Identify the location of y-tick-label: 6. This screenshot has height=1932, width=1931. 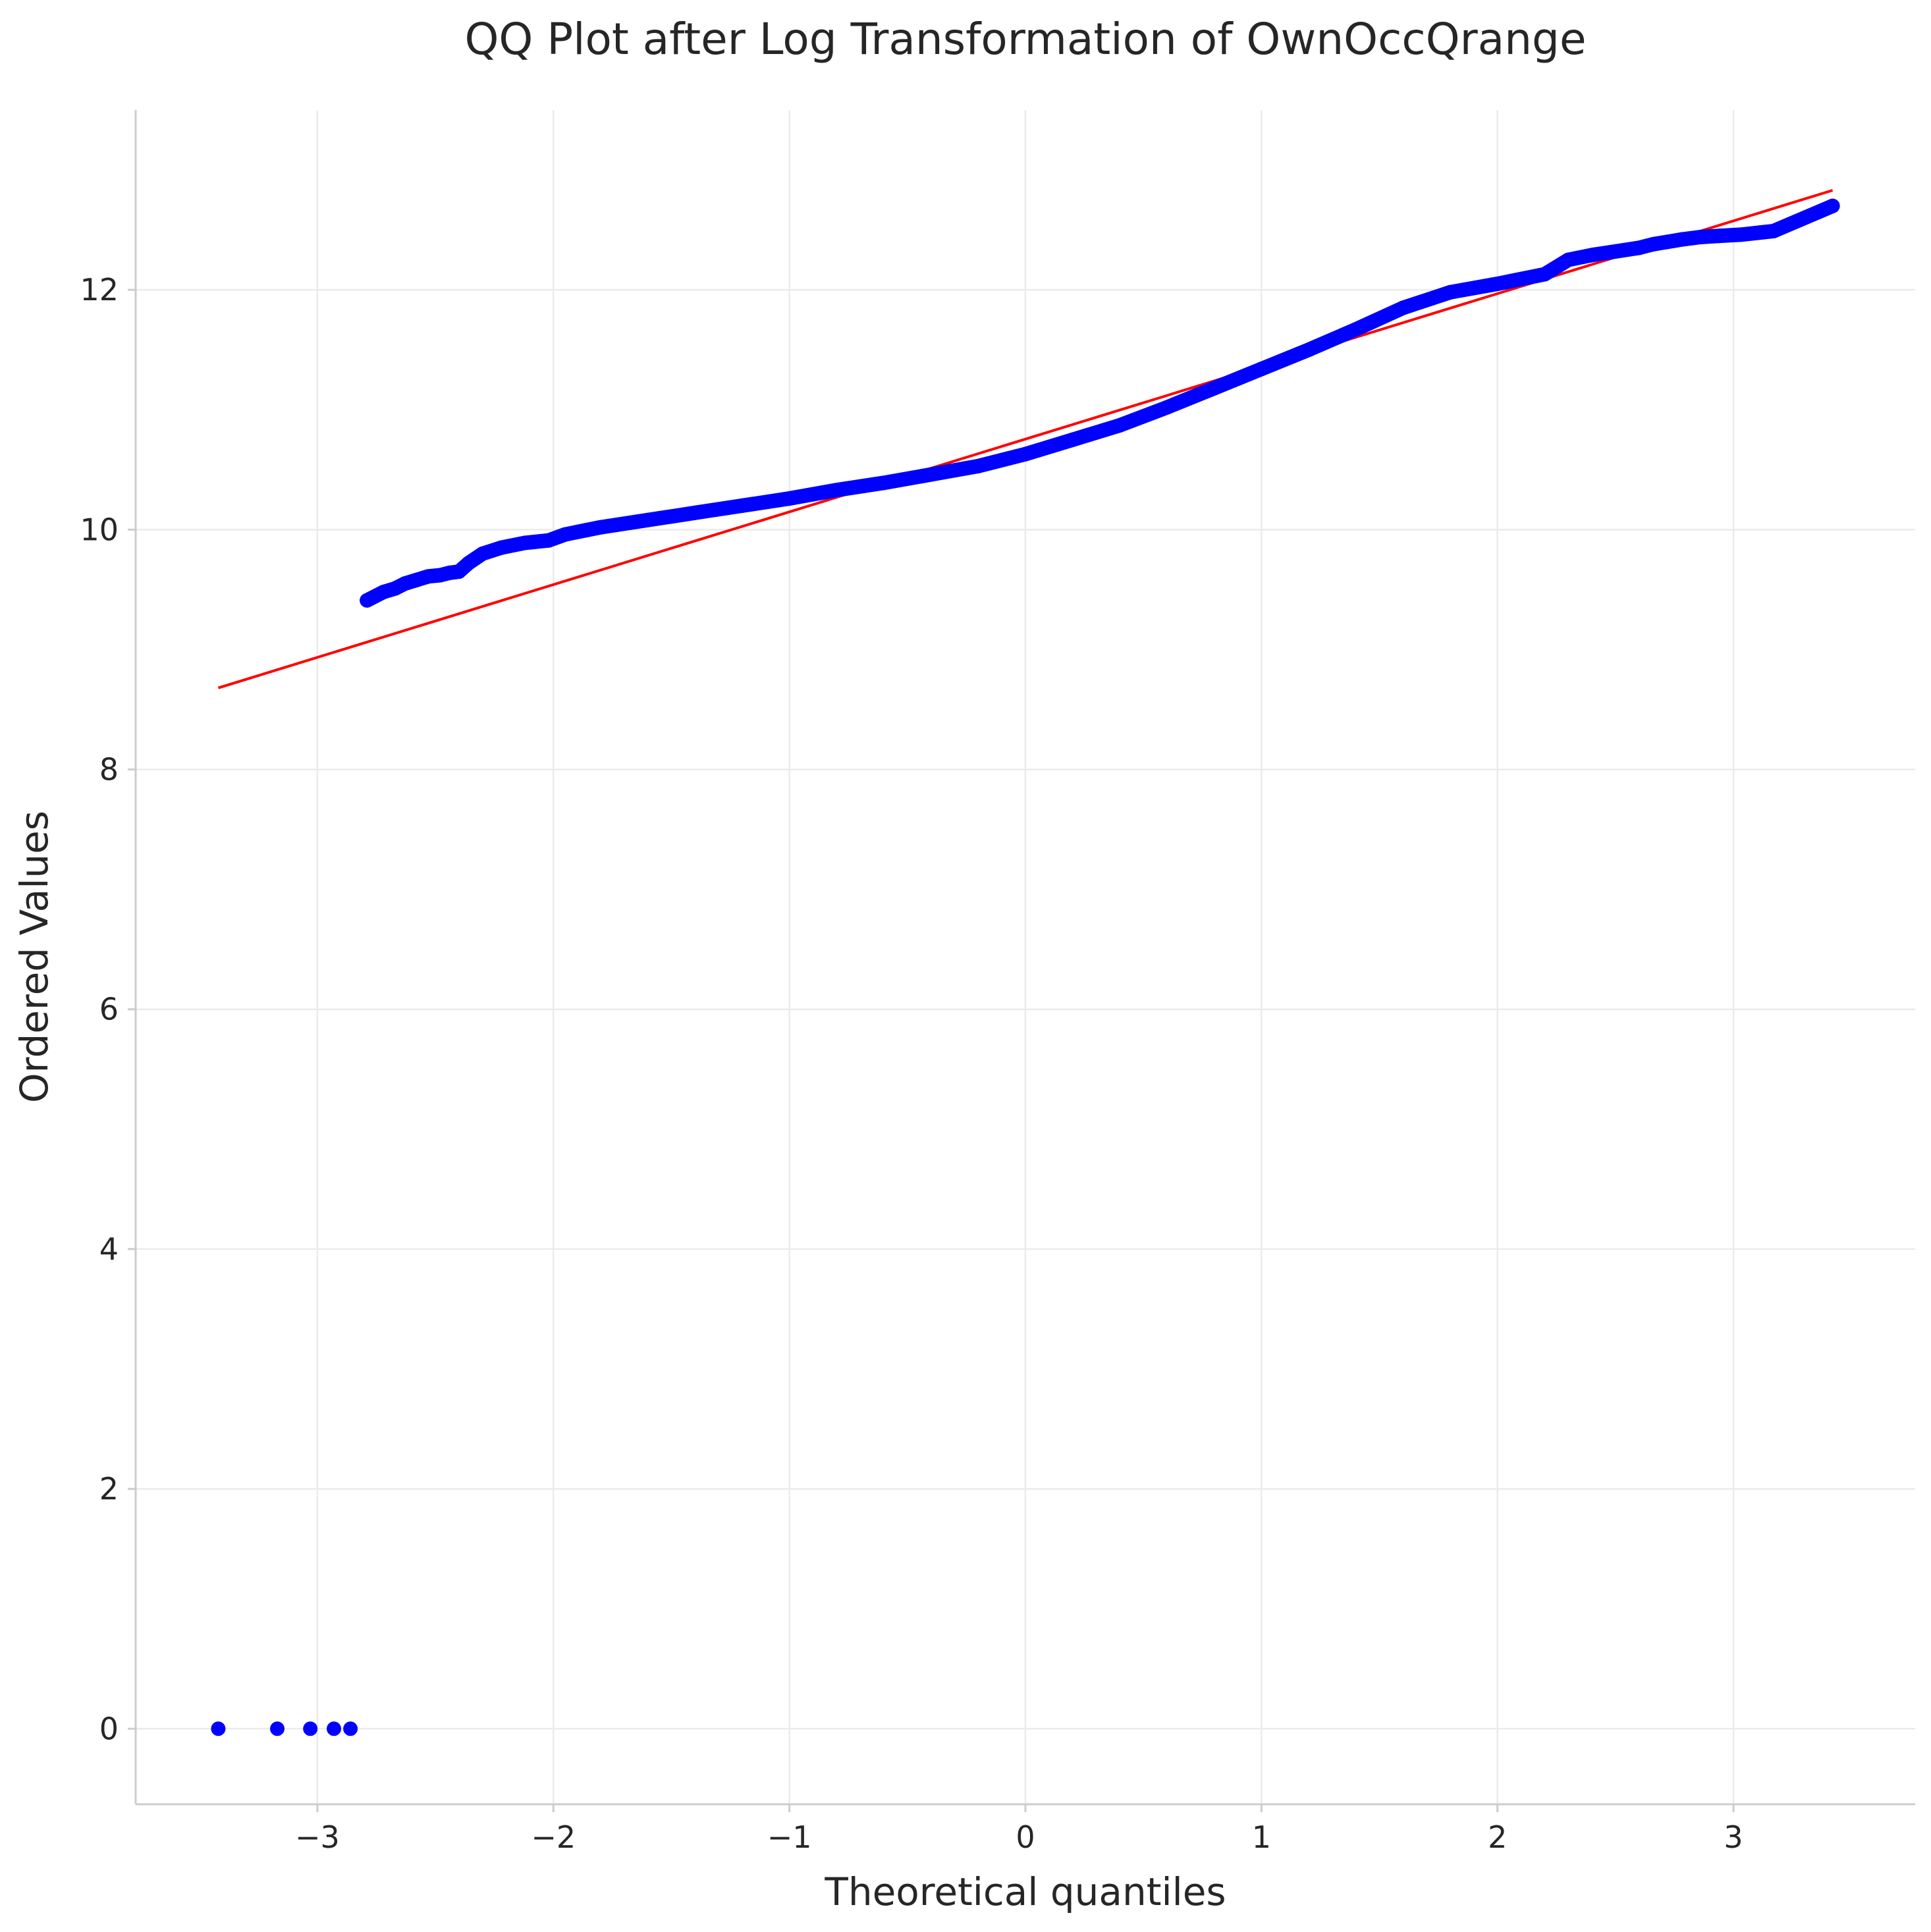
(109, 1010).